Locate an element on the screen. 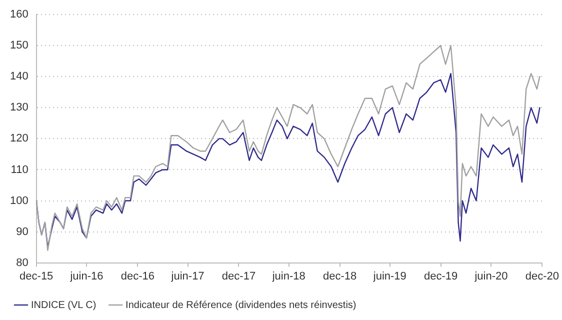 This screenshot has width=562, height=320. x-tick-label: dec-16 is located at coordinates (137, 276).